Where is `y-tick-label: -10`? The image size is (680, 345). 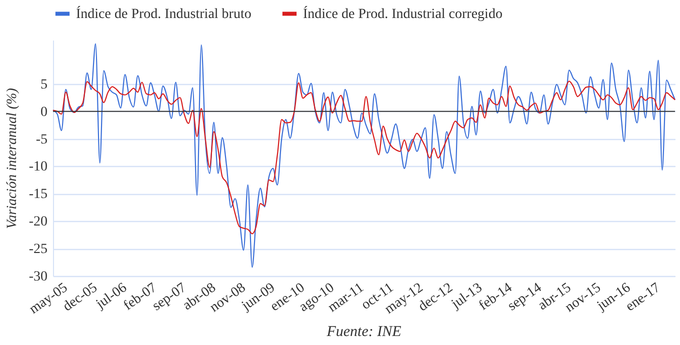 y-tick-label: -10 is located at coordinates (38, 167).